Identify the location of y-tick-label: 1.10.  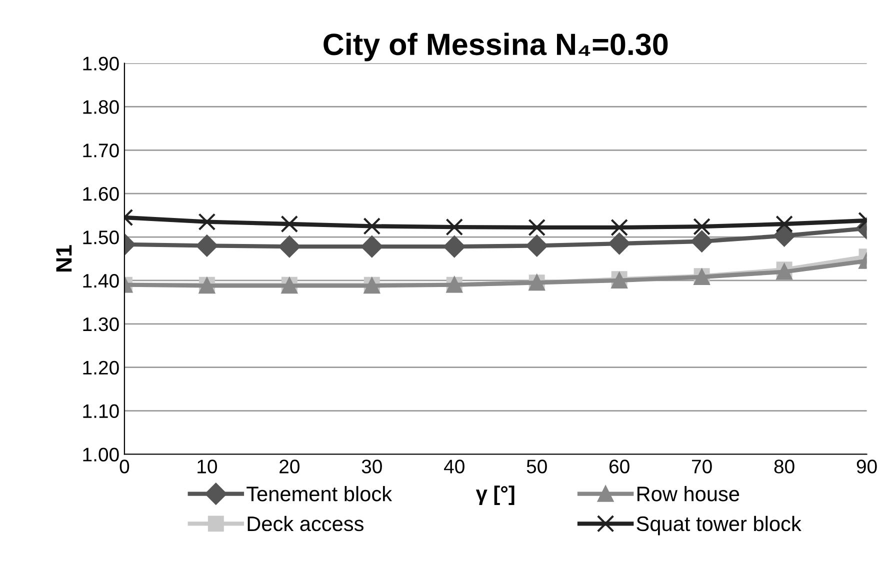
(101, 411).